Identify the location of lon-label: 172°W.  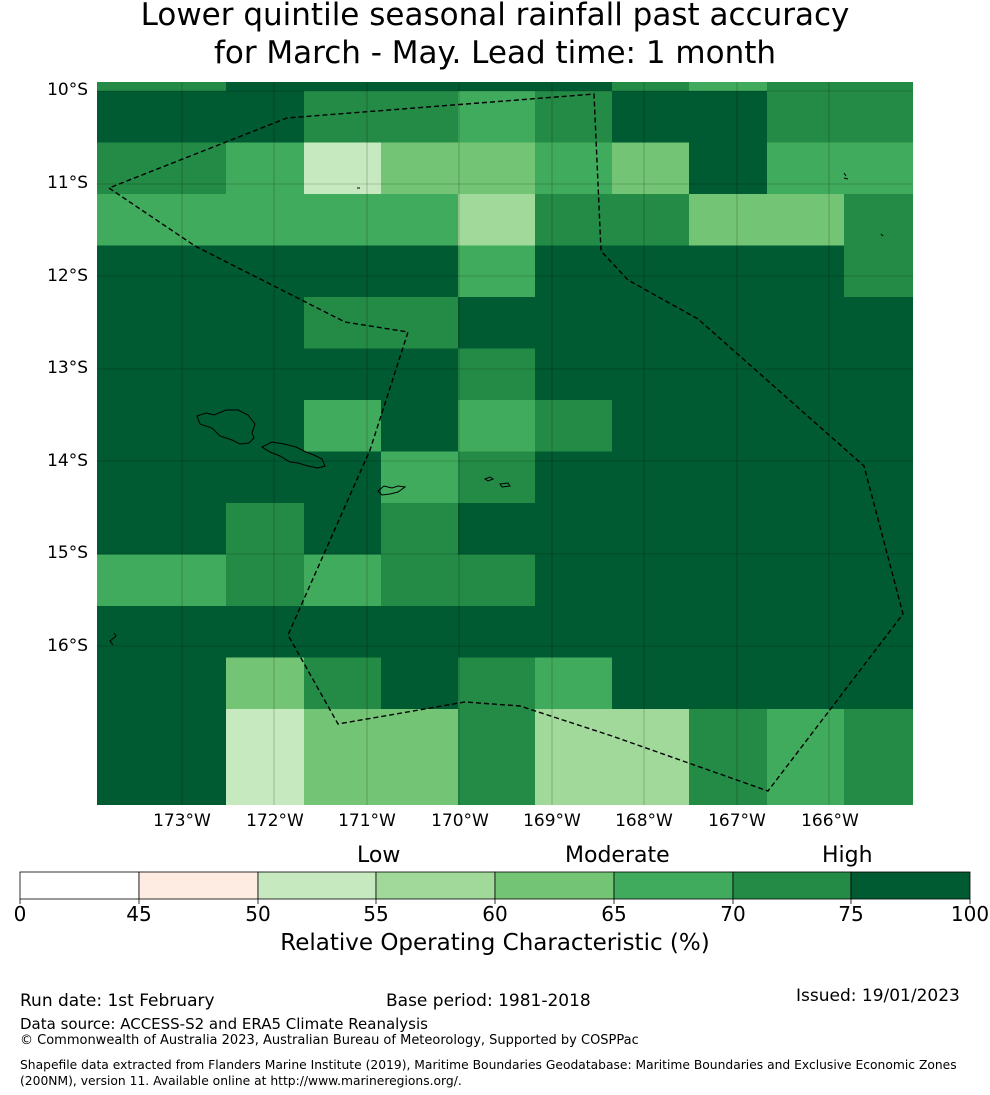
(275, 821).